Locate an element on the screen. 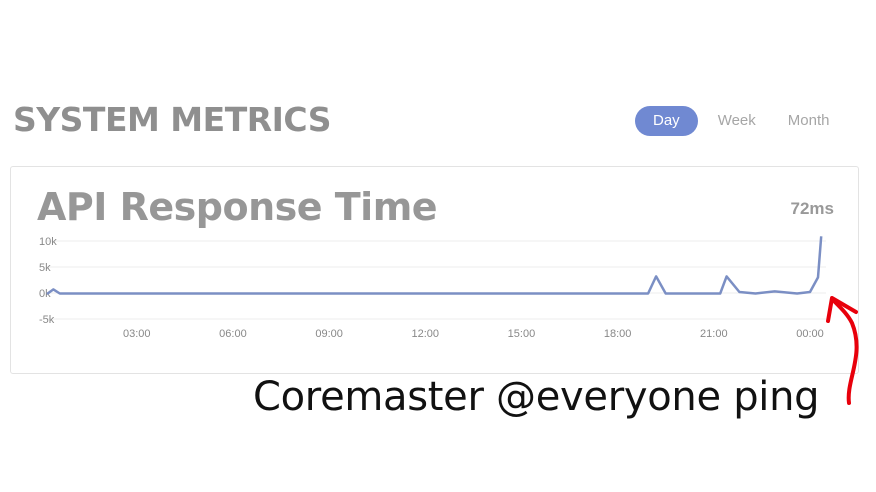 The height and width of the screenshot is (492, 876). x-tick-label: 09:00 is located at coordinates (329, 334).